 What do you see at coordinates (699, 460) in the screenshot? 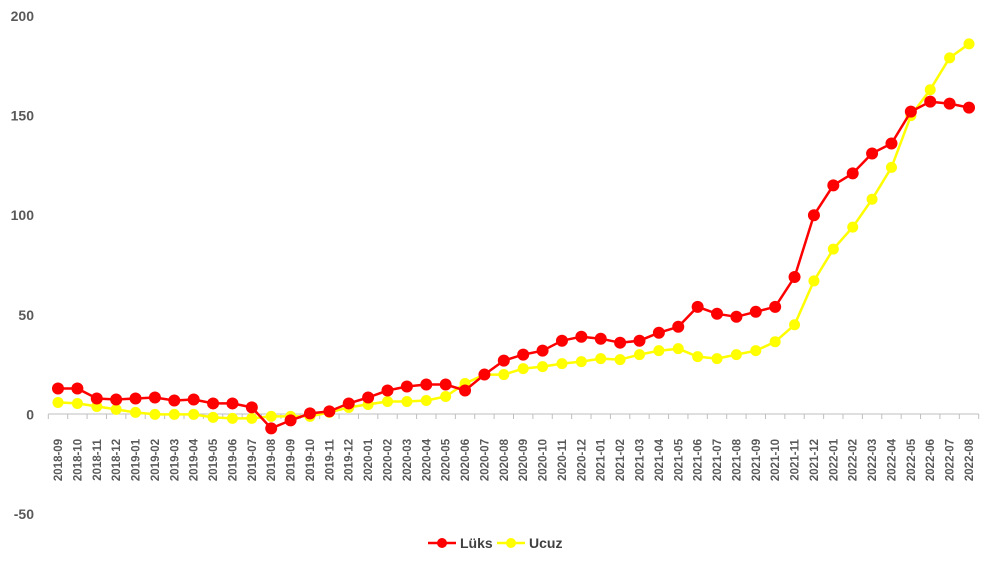
I see `x-tick-label: 2021-06` at bounding box center [699, 460].